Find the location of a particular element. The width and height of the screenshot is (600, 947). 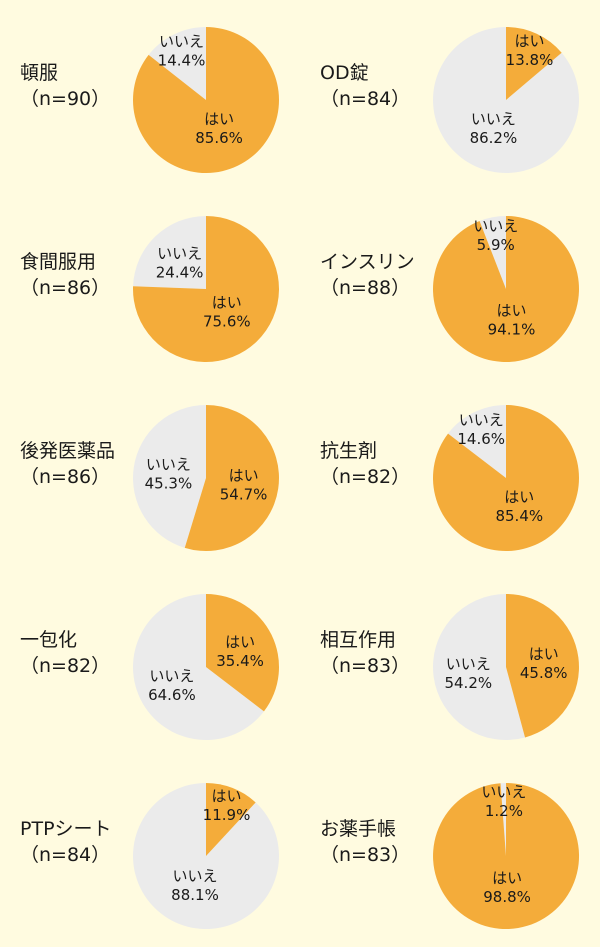

slice-percent-label: 24.4% is located at coordinates (180, 273).